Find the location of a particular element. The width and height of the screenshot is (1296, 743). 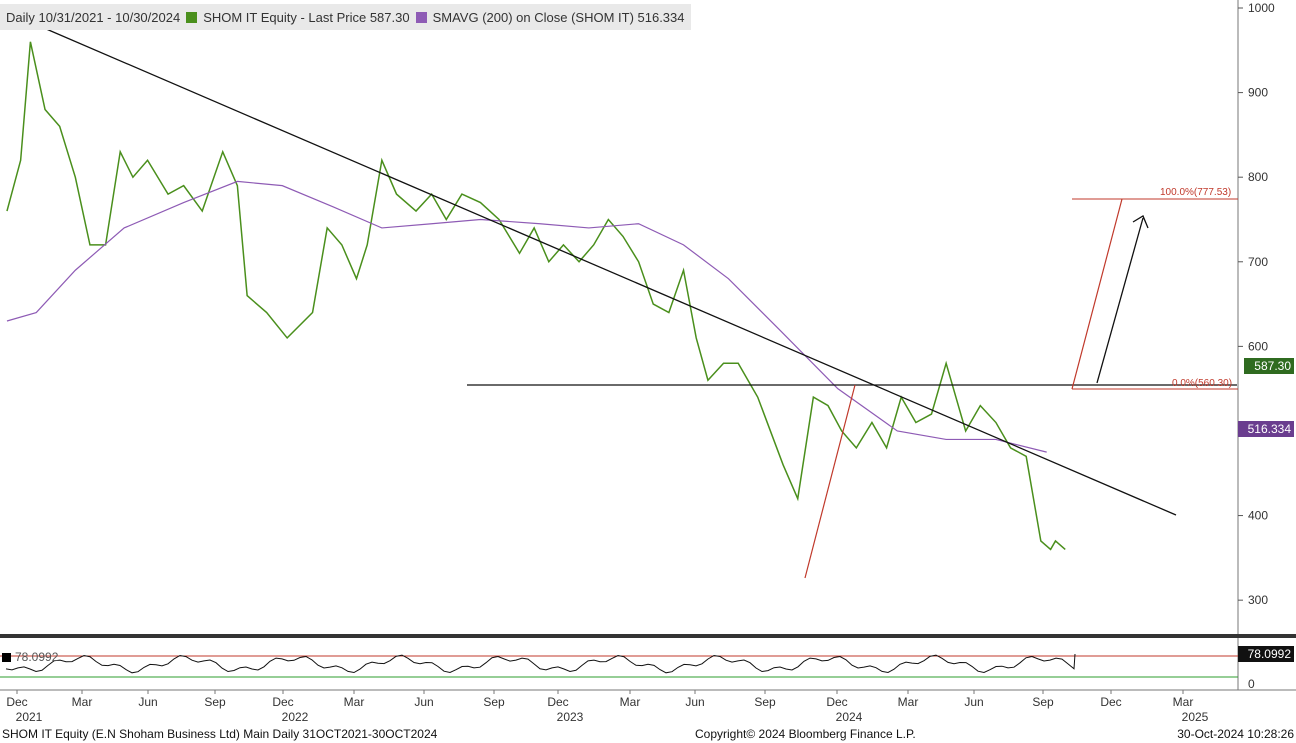

fib-0-label: 0.0%(560.30) is located at coordinates (1202, 383).